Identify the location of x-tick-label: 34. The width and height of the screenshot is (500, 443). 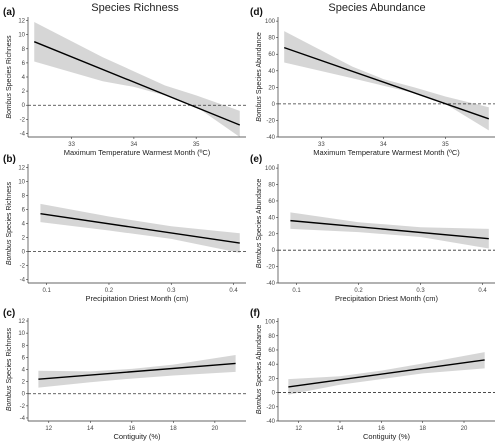
(134, 145).